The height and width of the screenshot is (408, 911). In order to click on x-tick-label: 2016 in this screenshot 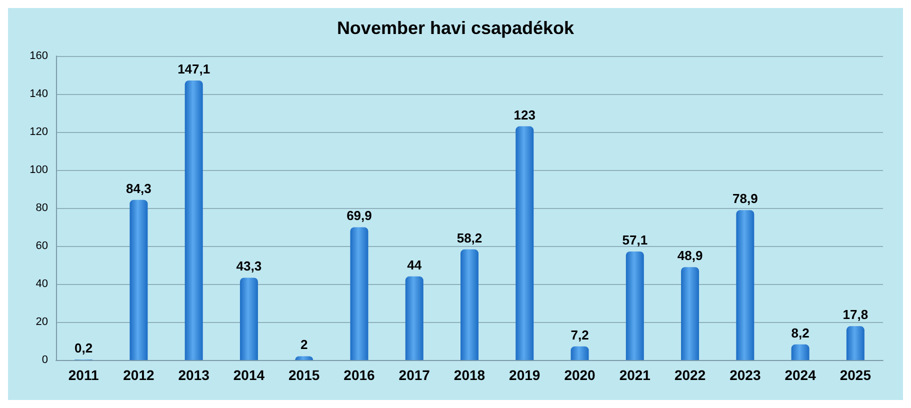, I will do `click(360, 375)`.